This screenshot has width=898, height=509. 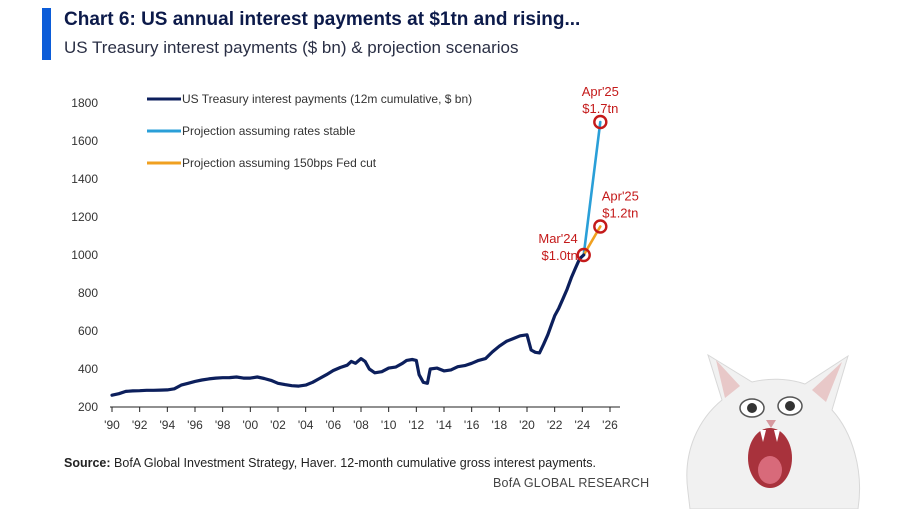 What do you see at coordinates (560, 255) in the screenshot?
I see `annotation-value: $1.0tn` at bounding box center [560, 255].